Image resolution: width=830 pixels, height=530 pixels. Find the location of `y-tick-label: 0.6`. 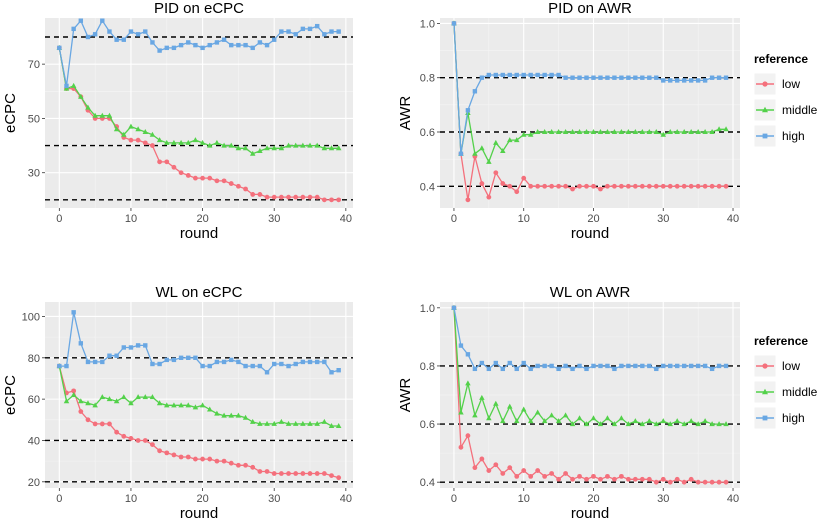

y-tick-label: 0.6 is located at coordinates (427, 133).